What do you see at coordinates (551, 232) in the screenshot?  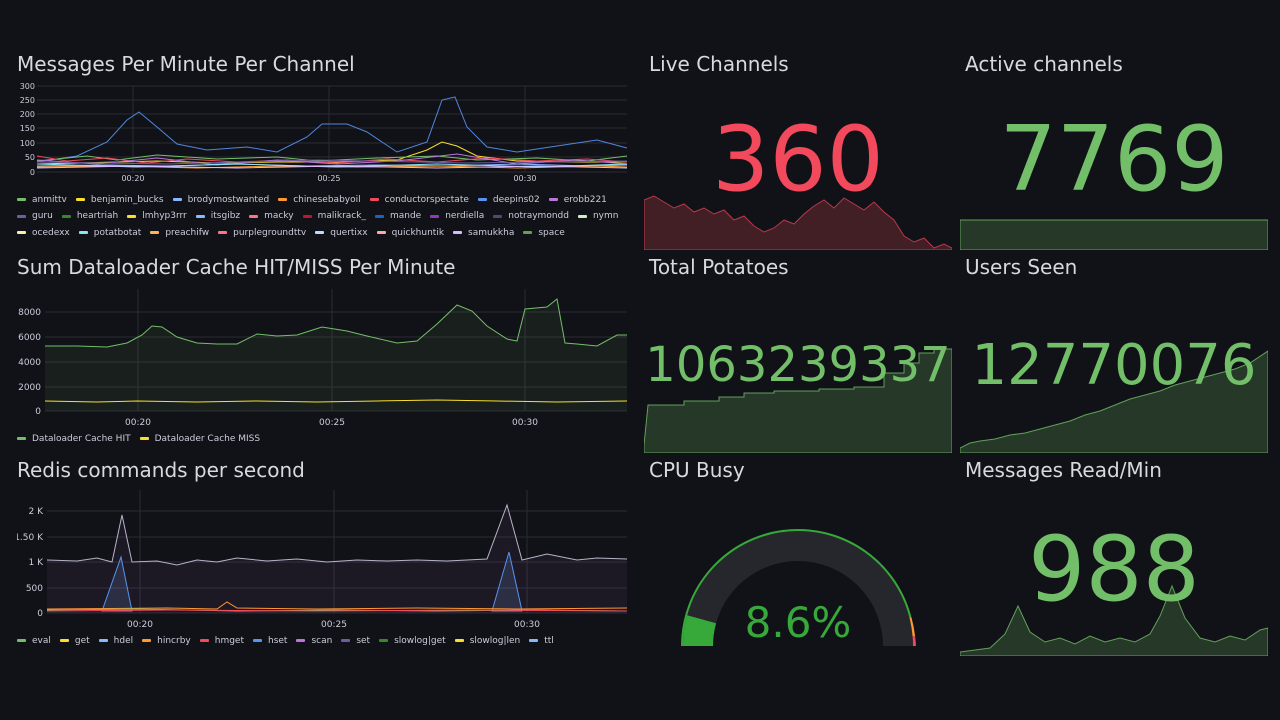 I see `legend-label: space` at bounding box center [551, 232].